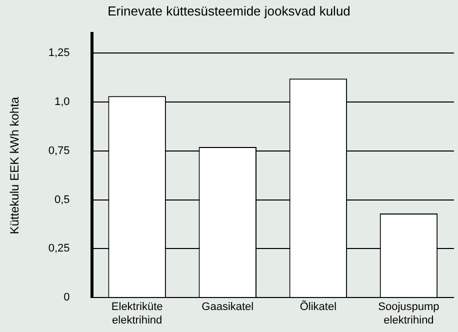 The width and height of the screenshot is (458, 332). I want to click on x-tick-label: Elektriküte elektrihind, so click(137, 313).